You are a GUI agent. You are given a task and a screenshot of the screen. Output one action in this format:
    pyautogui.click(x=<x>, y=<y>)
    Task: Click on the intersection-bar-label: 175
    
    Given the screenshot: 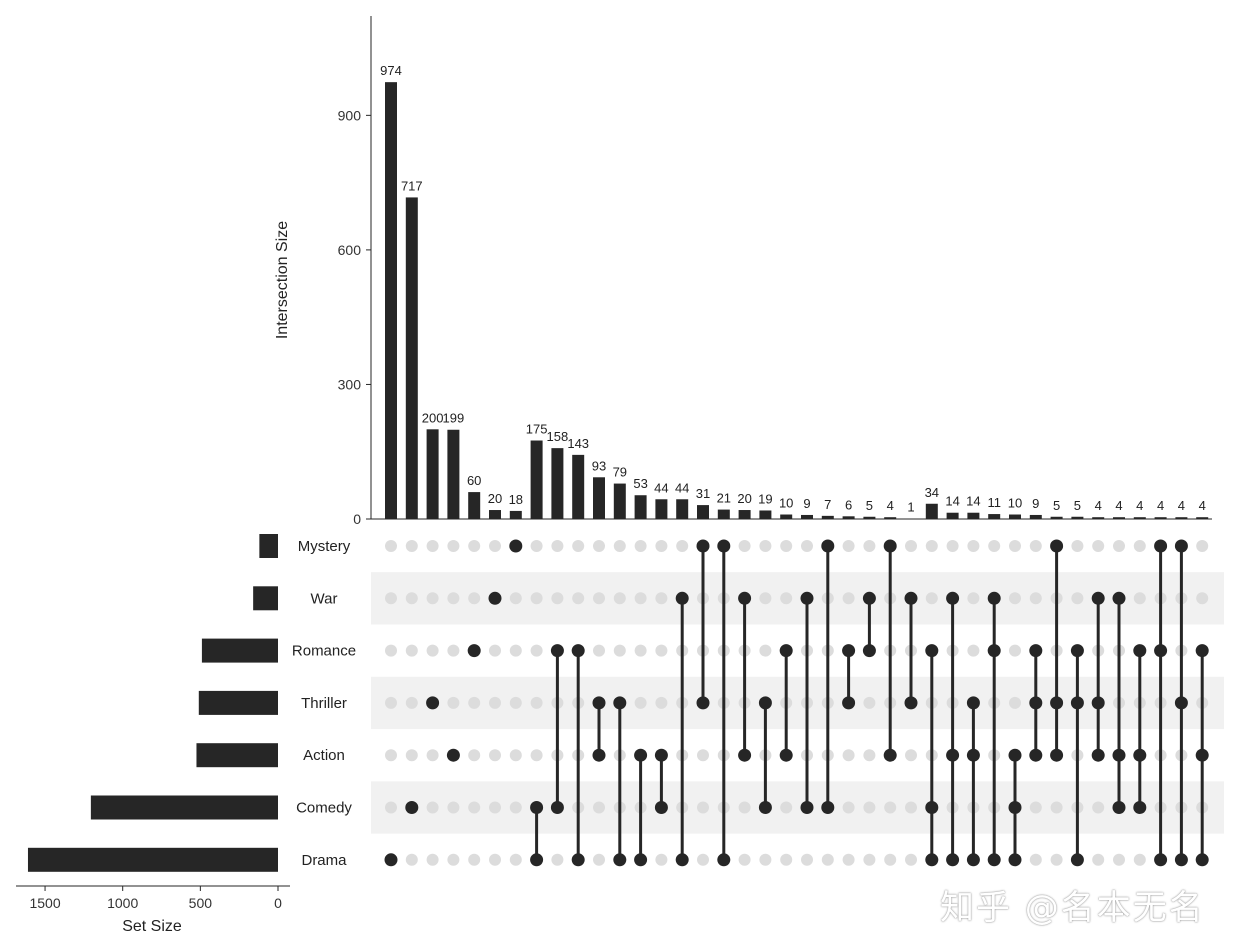 What is the action you would take?
    pyautogui.click(x=537, y=429)
    